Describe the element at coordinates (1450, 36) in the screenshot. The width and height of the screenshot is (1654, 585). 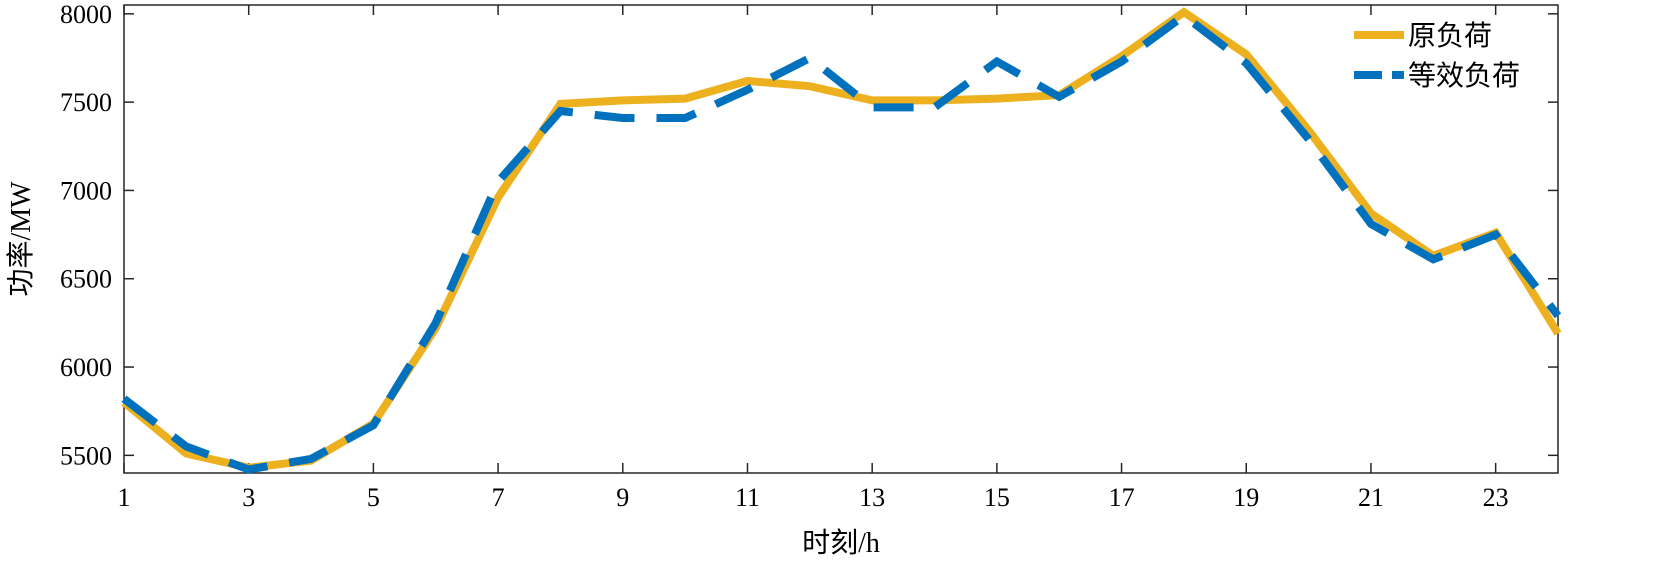
I see `legend-label-original-load: 原负荷` at that location.